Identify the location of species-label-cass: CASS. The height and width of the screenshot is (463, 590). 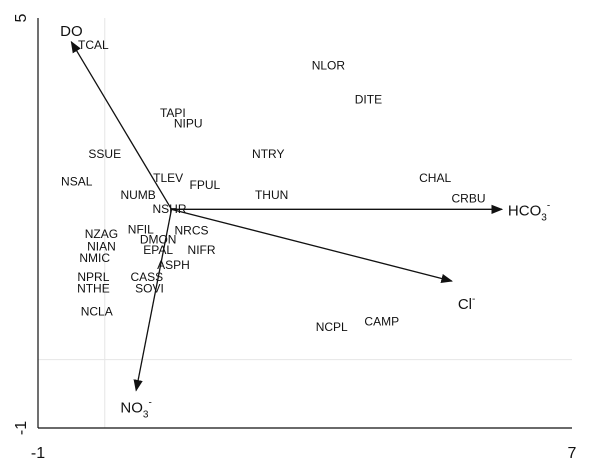
(146, 277).